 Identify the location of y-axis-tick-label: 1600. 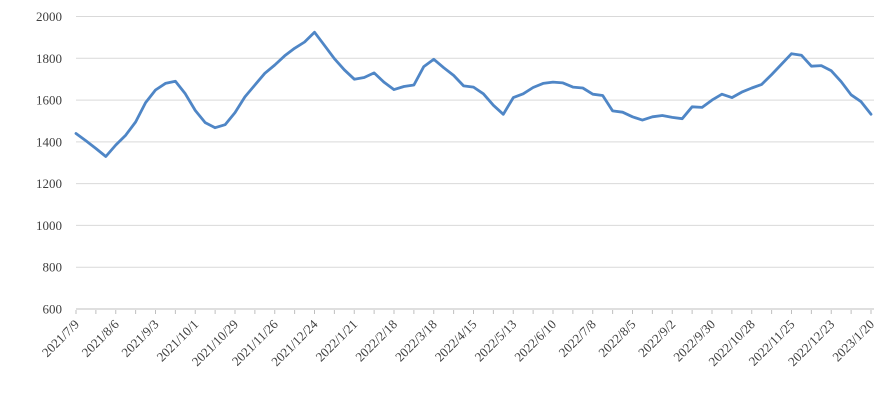
(49, 100).